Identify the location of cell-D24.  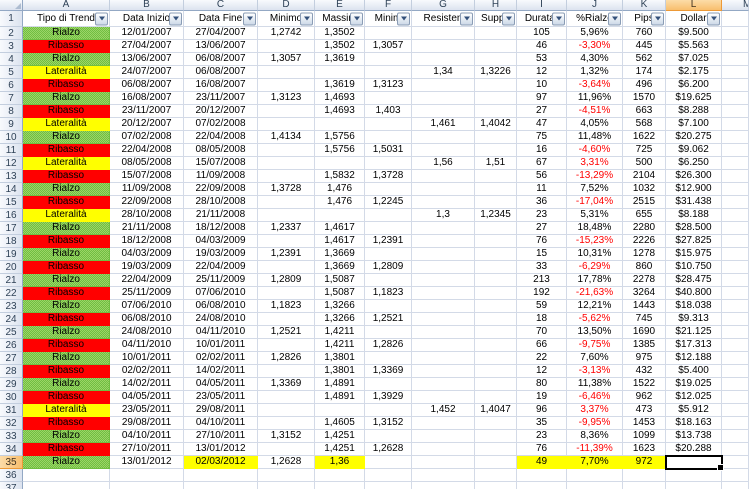
(286, 319).